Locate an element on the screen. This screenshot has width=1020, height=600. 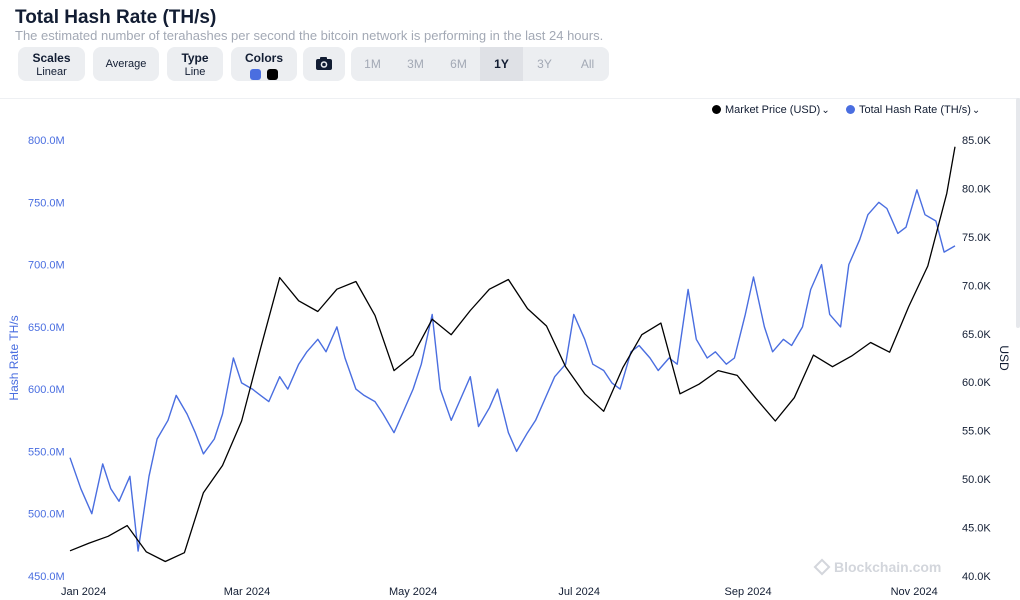
right-axis-tick-label: 60.0K is located at coordinates (976, 383).